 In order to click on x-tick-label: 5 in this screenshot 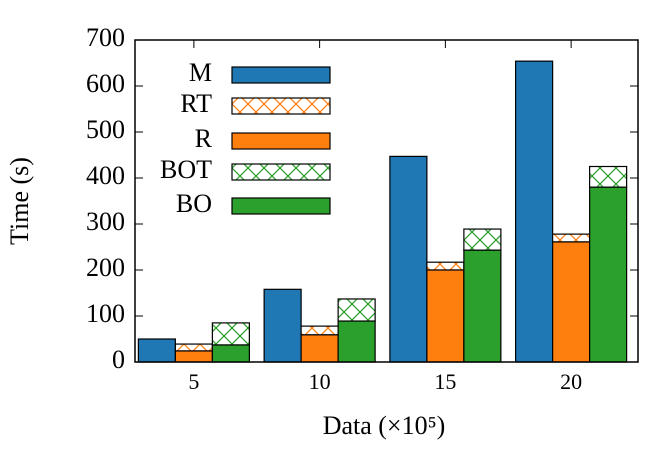, I will do `click(193, 381)`.